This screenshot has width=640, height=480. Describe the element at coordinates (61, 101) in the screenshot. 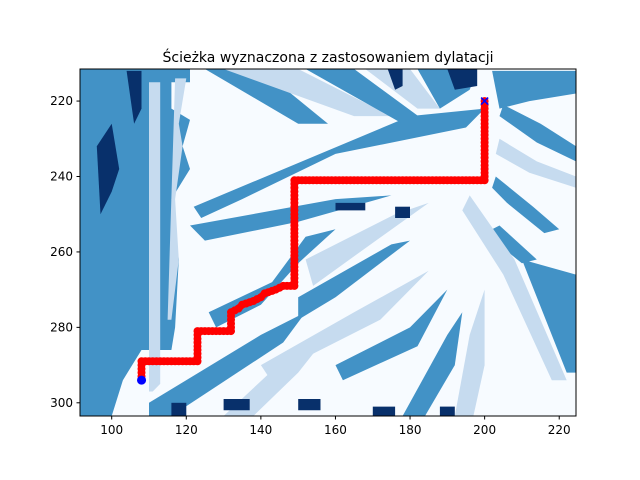

I see `y-tick-label: 220` at that location.